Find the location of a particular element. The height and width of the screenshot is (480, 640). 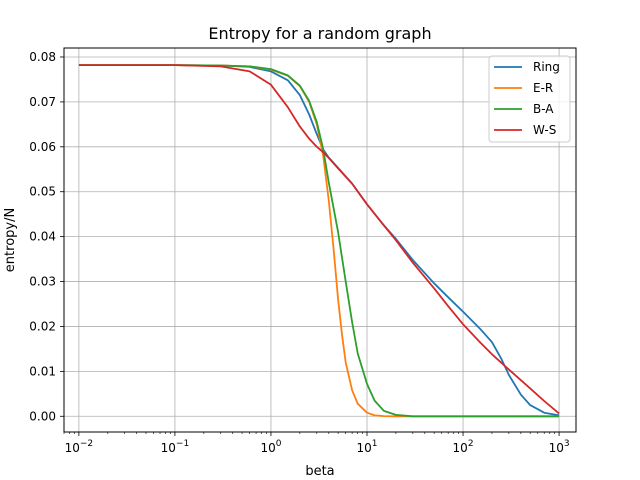

legend-label: W-S is located at coordinates (544, 130).